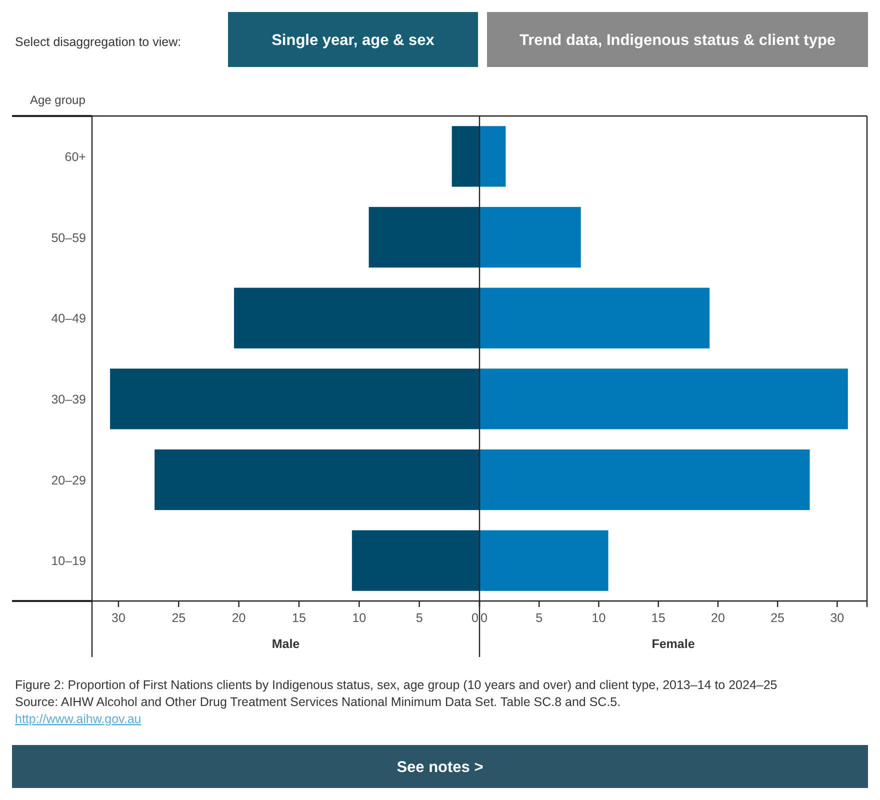 This screenshot has height=800, width=880. Describe the element at coordinates (78, 719) in the screenshot. I see `text: http://www.aihw.gov.au` at that location.